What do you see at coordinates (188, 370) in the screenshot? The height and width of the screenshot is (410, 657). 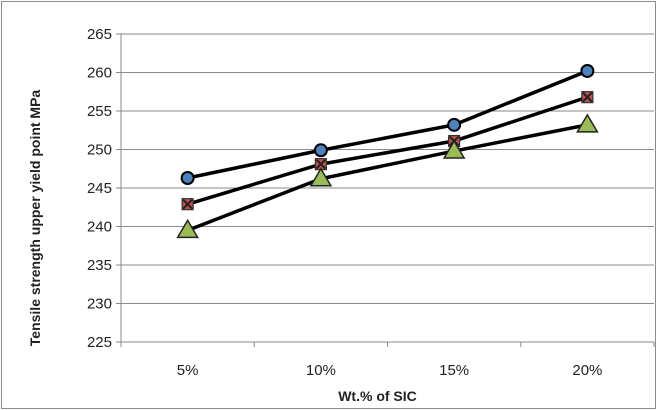 I see `x-tick-label: 5%` at bounding box center [188, 370].